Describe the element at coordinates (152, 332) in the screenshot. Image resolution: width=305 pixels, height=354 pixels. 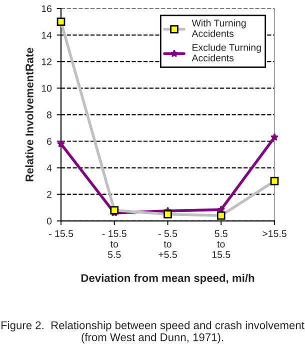
I see `caption: Figure 2. Relationship between speed and crash involvement (from West and Dunn, 1971).` at that location.